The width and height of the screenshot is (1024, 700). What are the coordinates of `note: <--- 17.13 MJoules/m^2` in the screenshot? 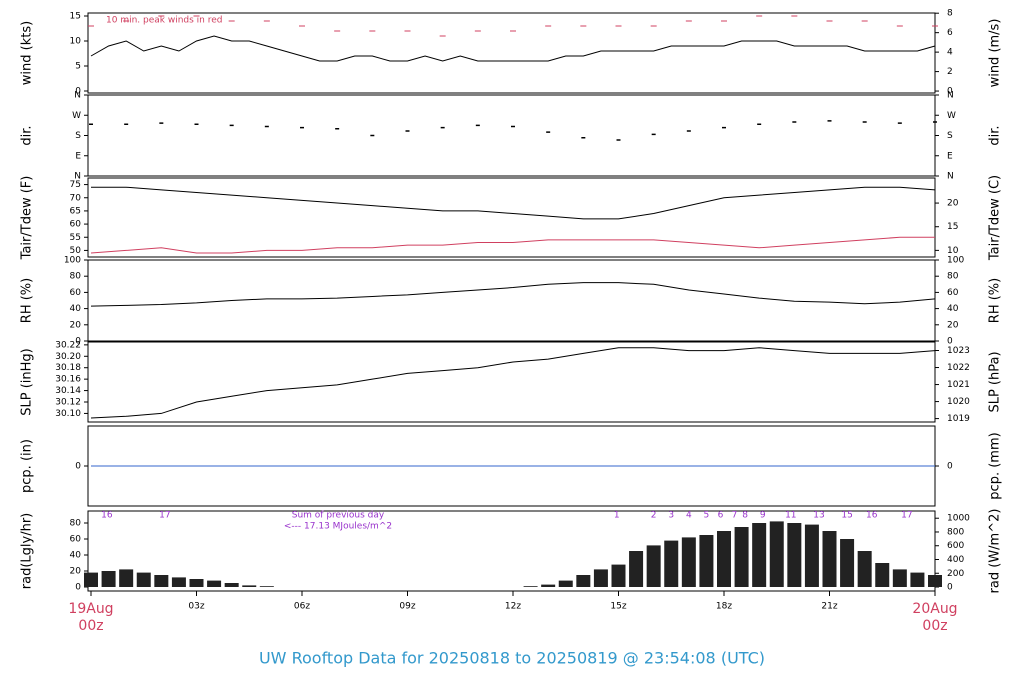 It's located at (338, 527).